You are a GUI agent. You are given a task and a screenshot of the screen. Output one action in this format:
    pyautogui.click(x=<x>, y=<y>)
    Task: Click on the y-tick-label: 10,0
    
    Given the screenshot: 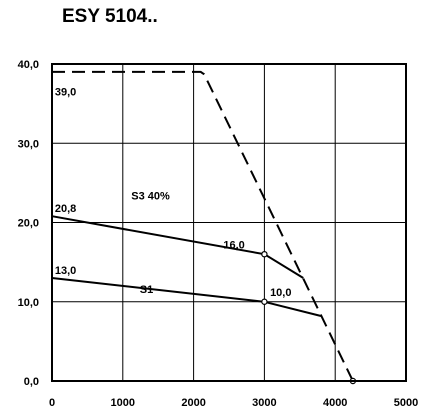 What is the action you would take?
    pyautogui.click(x=28, y=303)
    